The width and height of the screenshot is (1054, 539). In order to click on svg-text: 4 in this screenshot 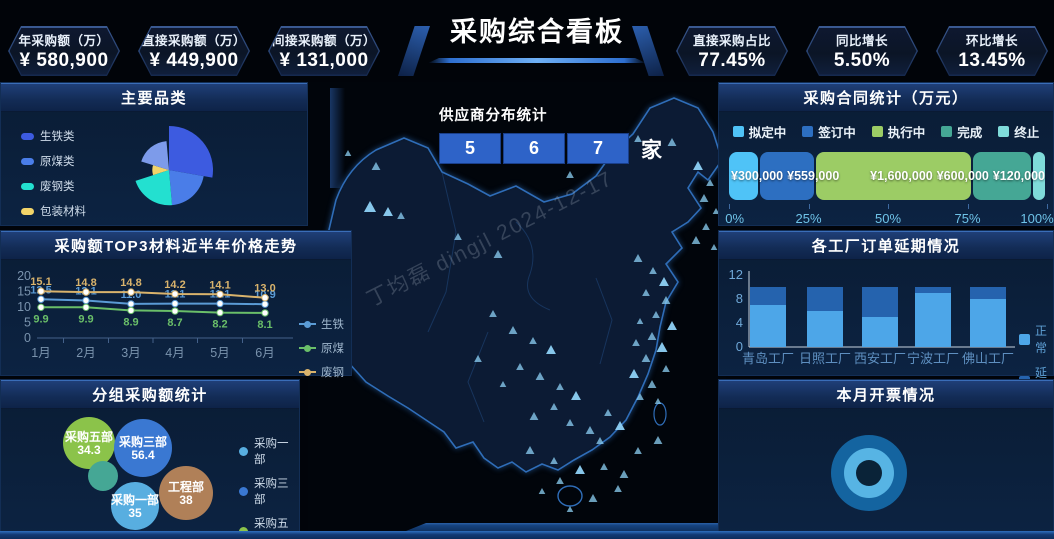, I will do `click(739, 322)`.